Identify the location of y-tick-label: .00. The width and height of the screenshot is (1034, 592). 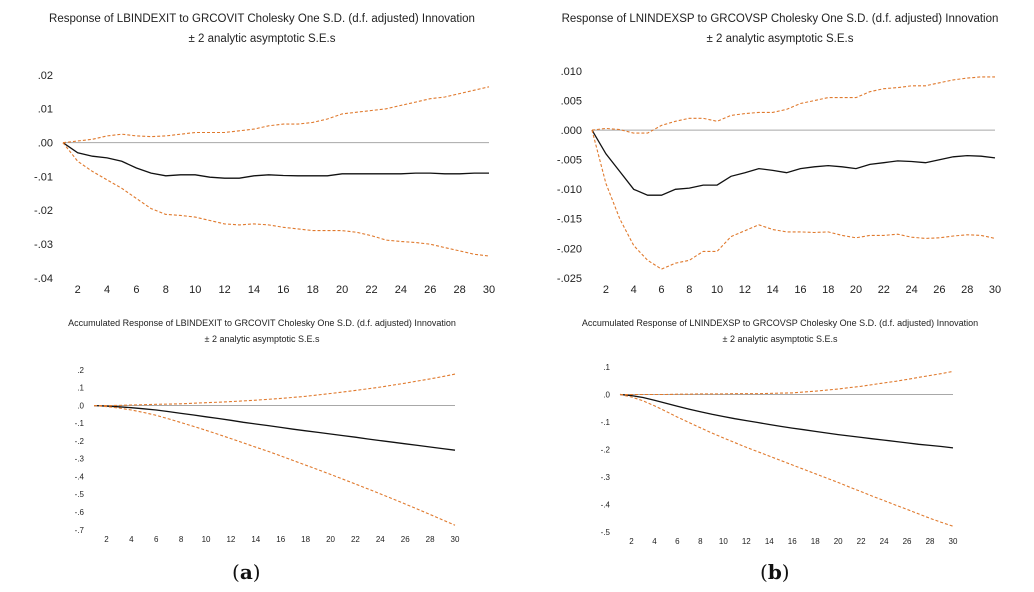
(45, 144).